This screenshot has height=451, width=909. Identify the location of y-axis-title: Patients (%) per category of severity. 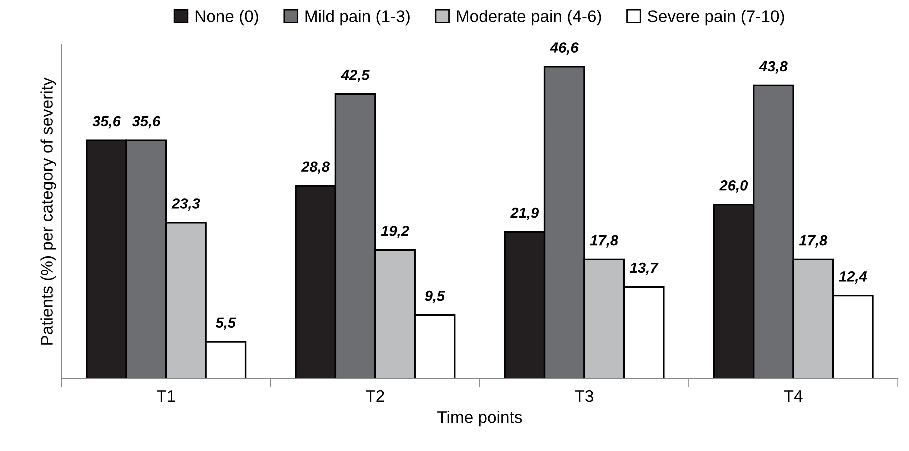
(48, 211).